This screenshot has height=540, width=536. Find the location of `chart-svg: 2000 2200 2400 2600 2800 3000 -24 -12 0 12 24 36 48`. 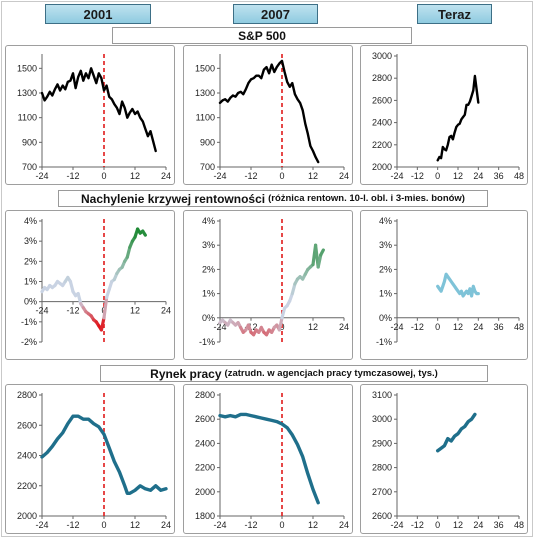

chart-svg: 2000 2200 2400 2600 2800 3000 -24 -12 0 12 24 36 48 is located at coordinates (448, 116).